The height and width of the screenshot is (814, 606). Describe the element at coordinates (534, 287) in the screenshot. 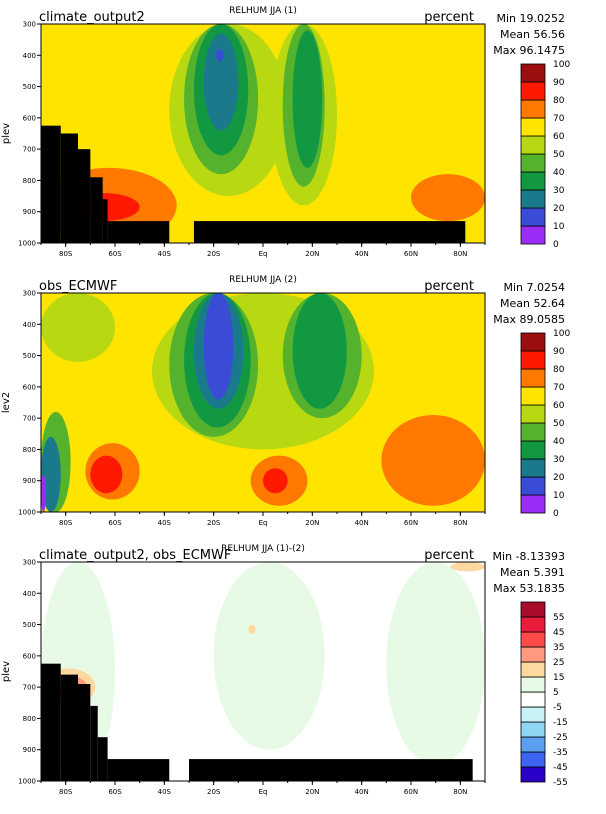

I see `stat-0: Min 7.0254` at that location.